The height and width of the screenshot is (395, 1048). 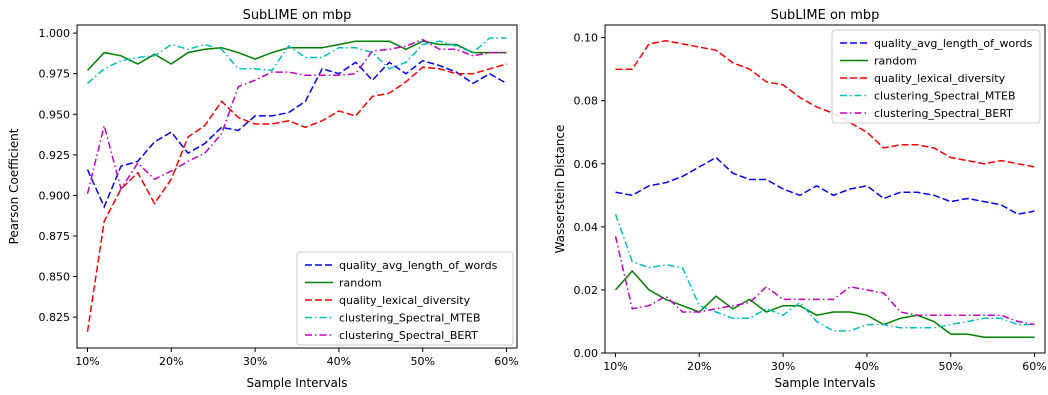 I want to click on y-axis-label: Pearson Coefficient, so click(x=14, y=186).